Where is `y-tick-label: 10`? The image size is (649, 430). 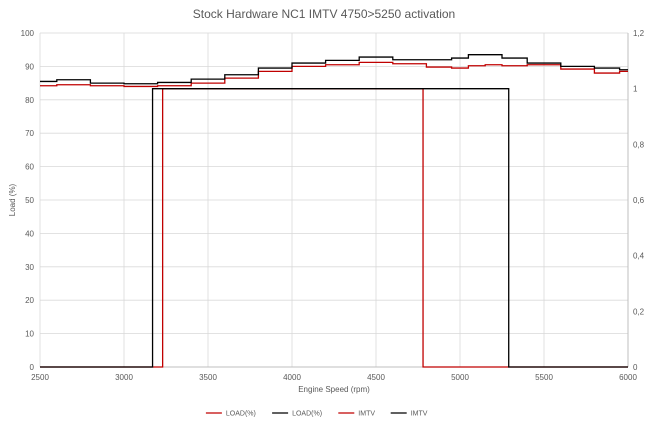 y-tick-label: 10 is located at coordinates (29, 334).